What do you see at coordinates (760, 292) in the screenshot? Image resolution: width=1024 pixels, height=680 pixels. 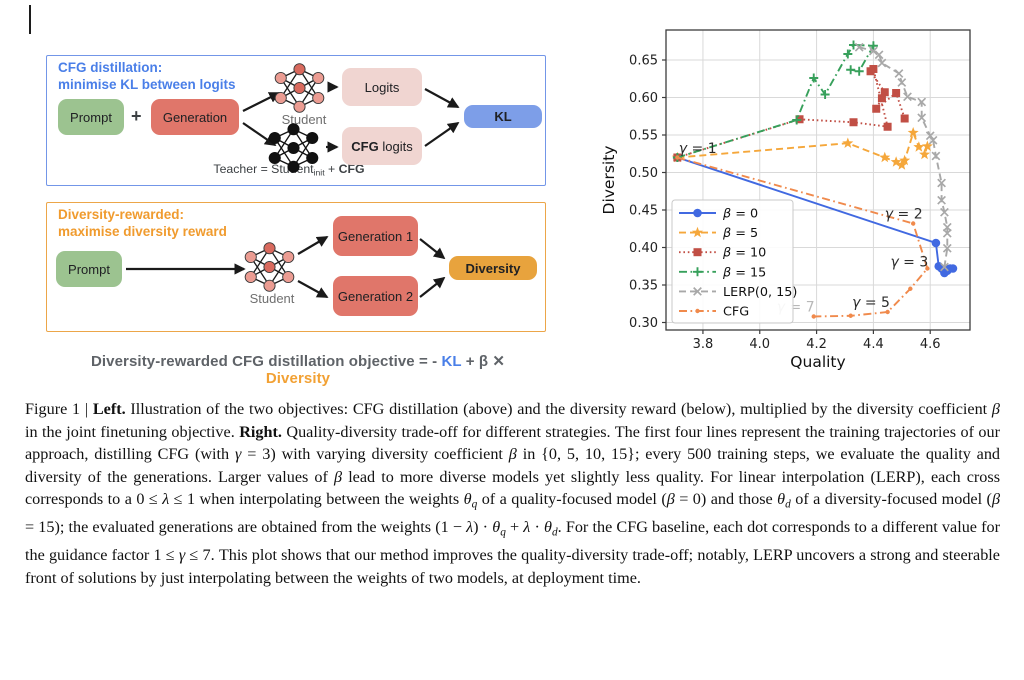 I see `svg-text: LERP(0, 15)` at bounding box center [760, 292].